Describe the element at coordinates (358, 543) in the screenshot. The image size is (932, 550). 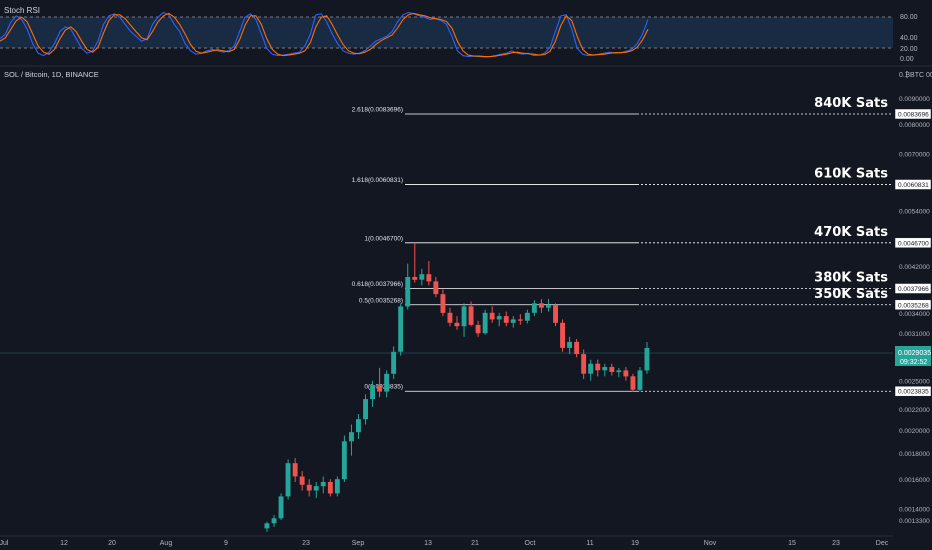
I see `time-tick: Sep` at that location.